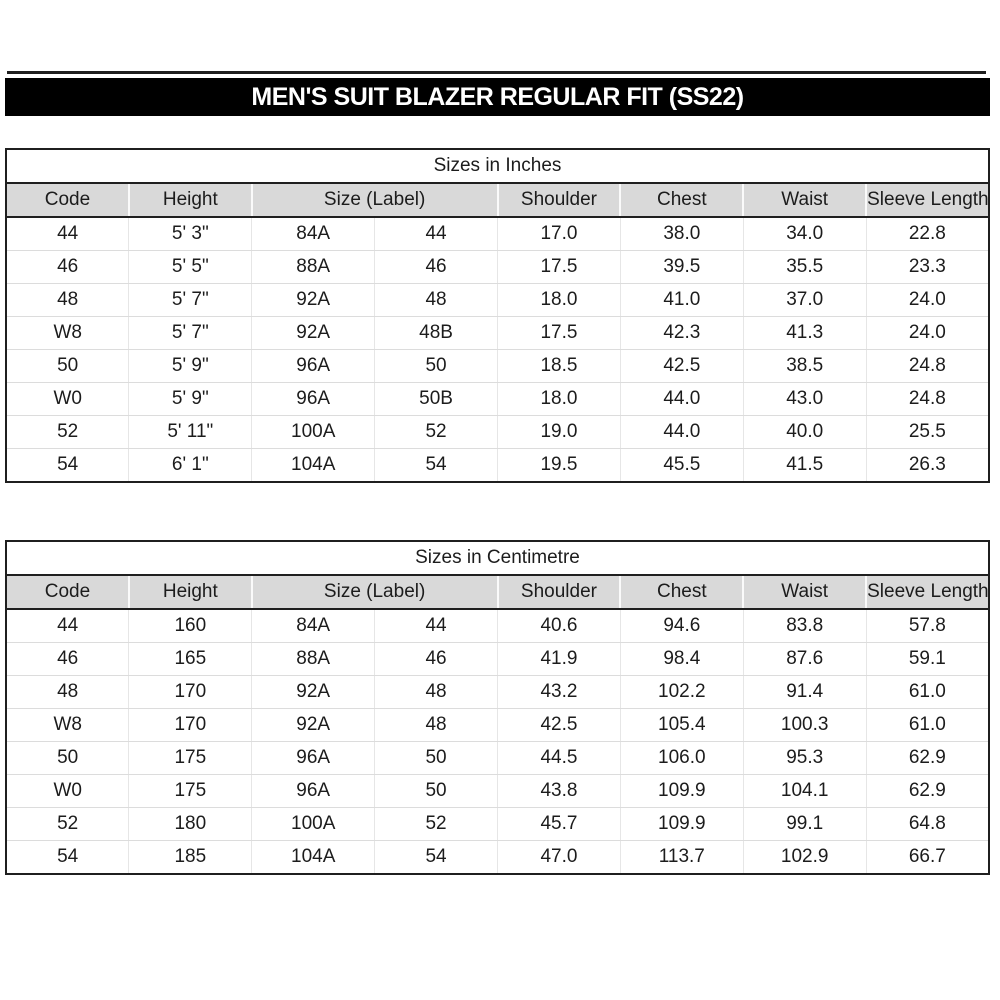 The image size is (1000, 1000). I want to click on table-row: 50 5' 9" 96A 50 18.5 42.5 38.5 24.8, so click(497, 366).